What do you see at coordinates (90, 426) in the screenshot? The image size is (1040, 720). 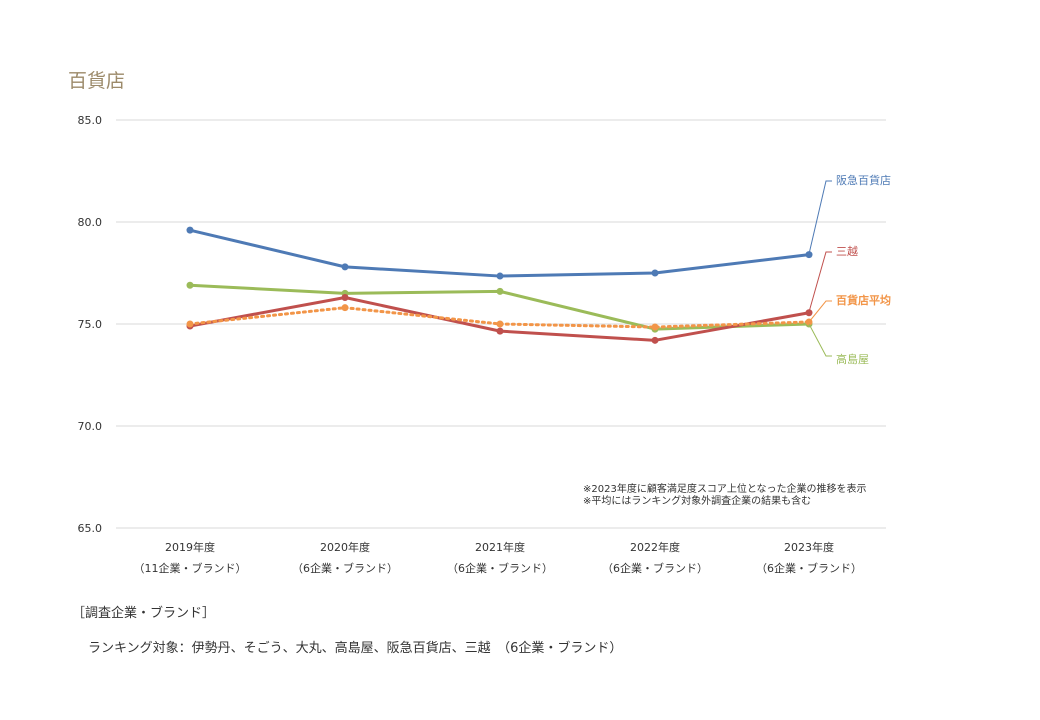 I see `y-tick-label: 70.0` at bounding box center [90, 426].